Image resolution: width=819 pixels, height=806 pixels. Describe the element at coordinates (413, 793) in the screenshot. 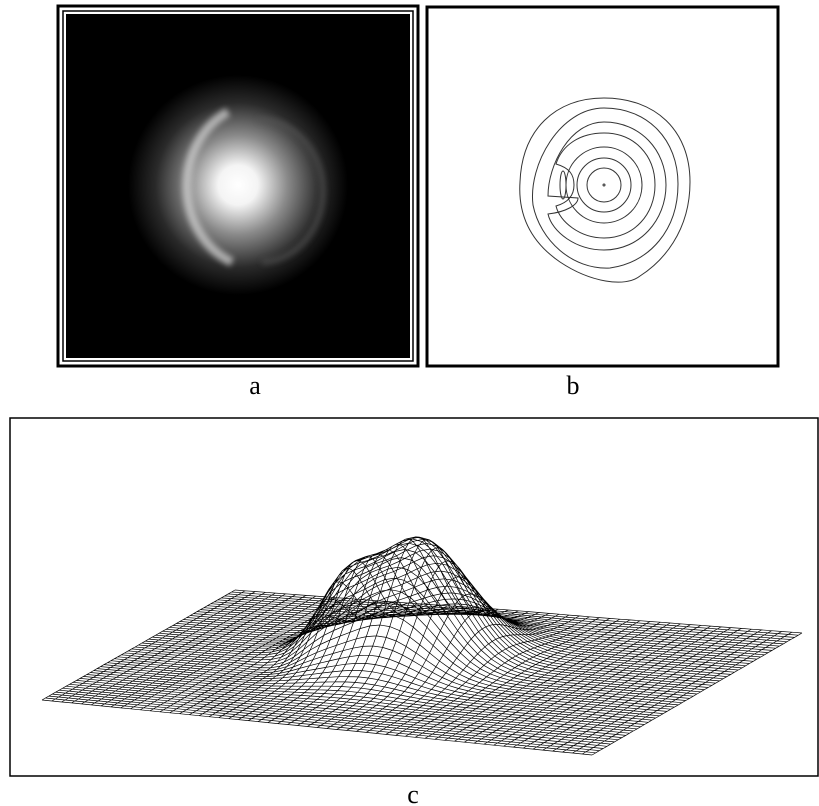

I see `panel-label: c` at that location.